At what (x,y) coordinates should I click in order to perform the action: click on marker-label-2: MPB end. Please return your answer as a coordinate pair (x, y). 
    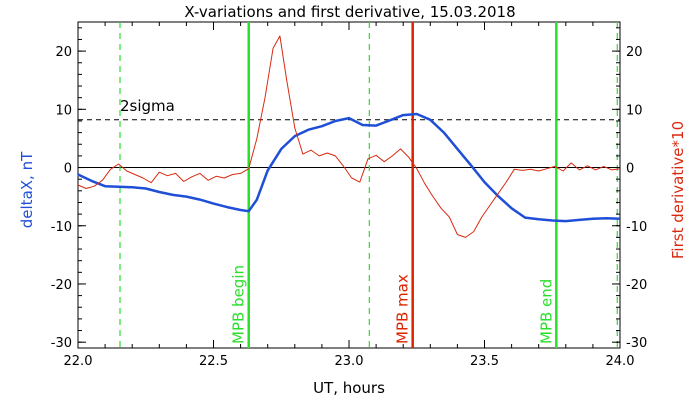
    Looking at the image, I should click on (546, 311).